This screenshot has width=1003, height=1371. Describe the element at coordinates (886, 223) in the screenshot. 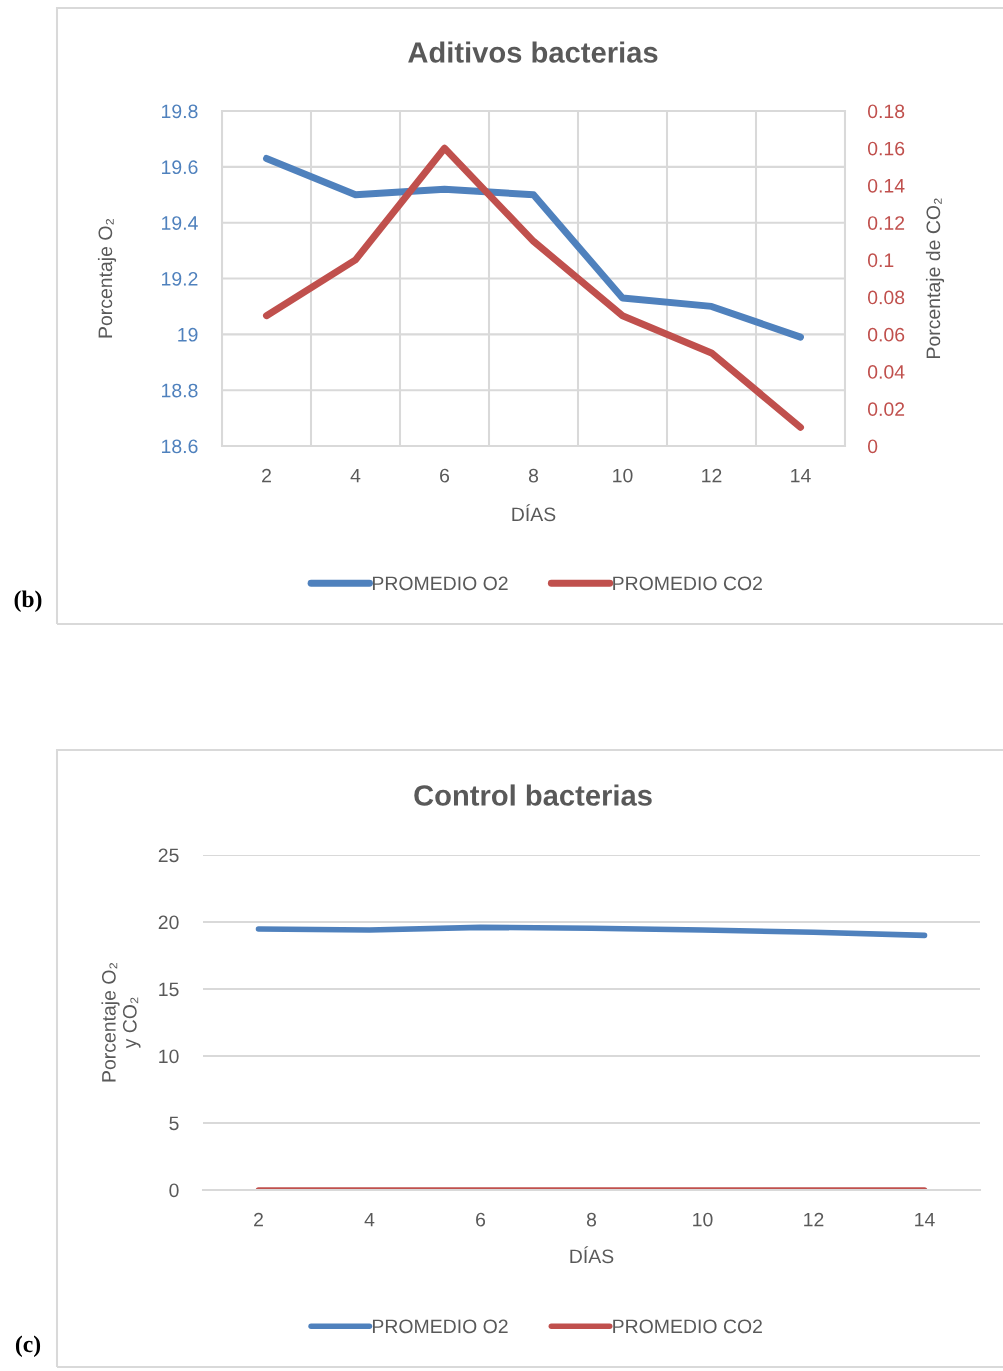

I see `y2-tick-label: 0.12` at that location.